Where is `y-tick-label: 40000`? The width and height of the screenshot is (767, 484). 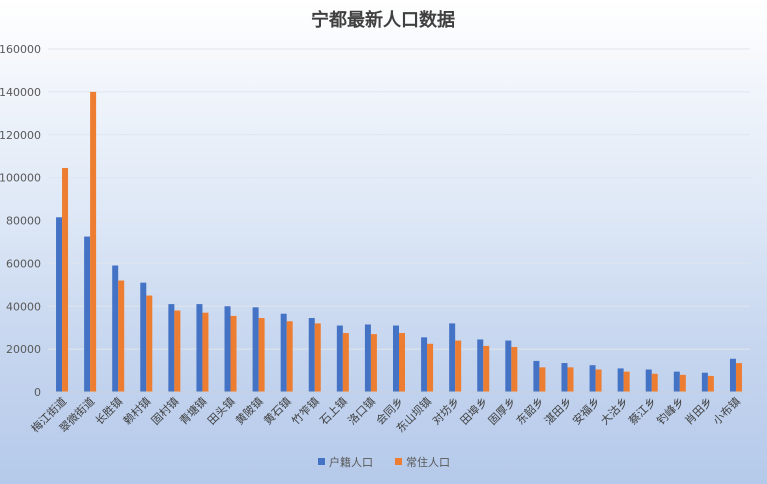
y-tick-label: 40000 is located at coordinates (23, 306).